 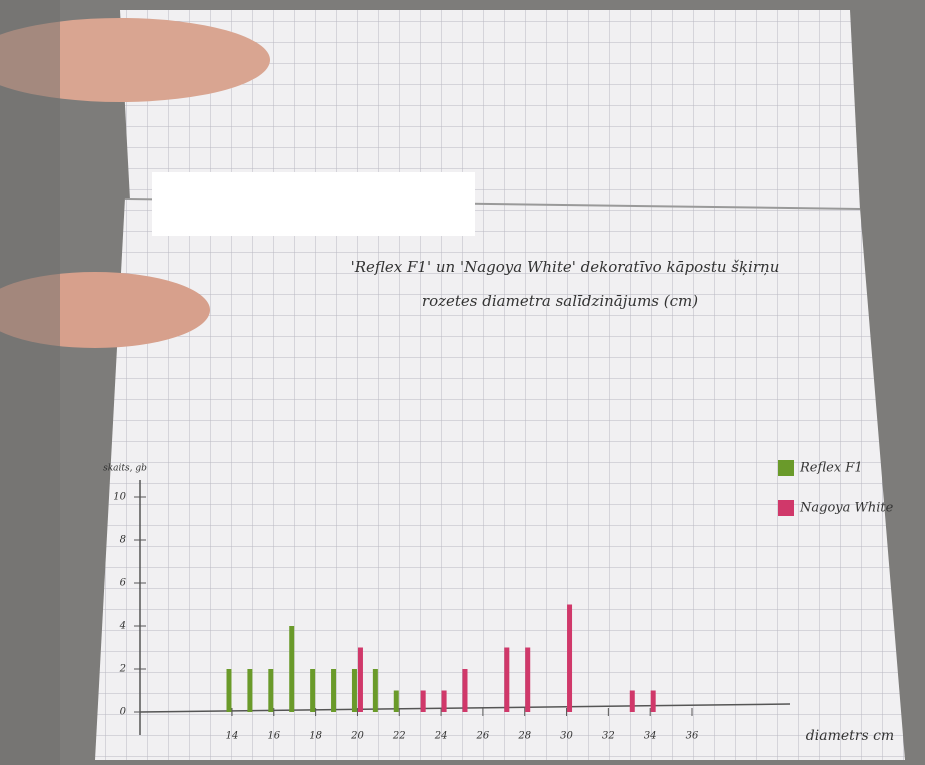 I want to click on y-tick-label: 10, so click(x=119, y=497).